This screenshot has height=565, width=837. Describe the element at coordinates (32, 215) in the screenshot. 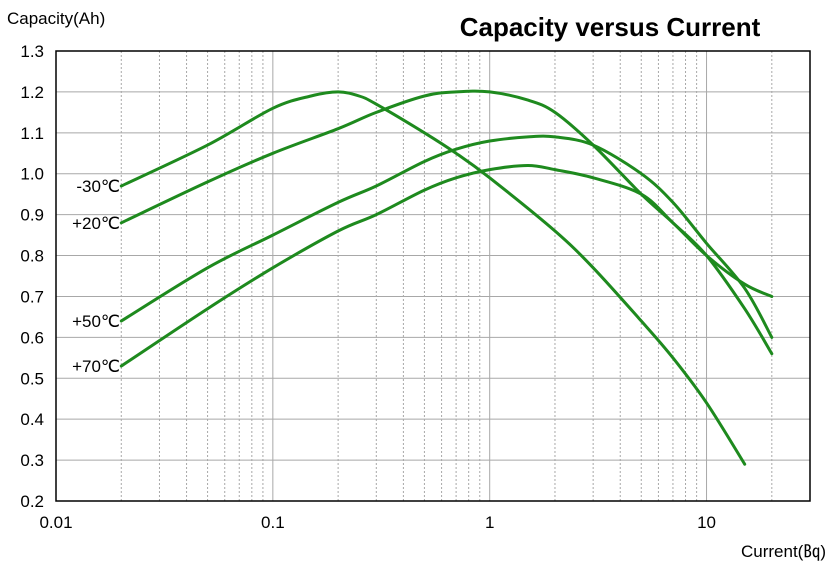

I see `y-tick-label: 0.9` at that location.